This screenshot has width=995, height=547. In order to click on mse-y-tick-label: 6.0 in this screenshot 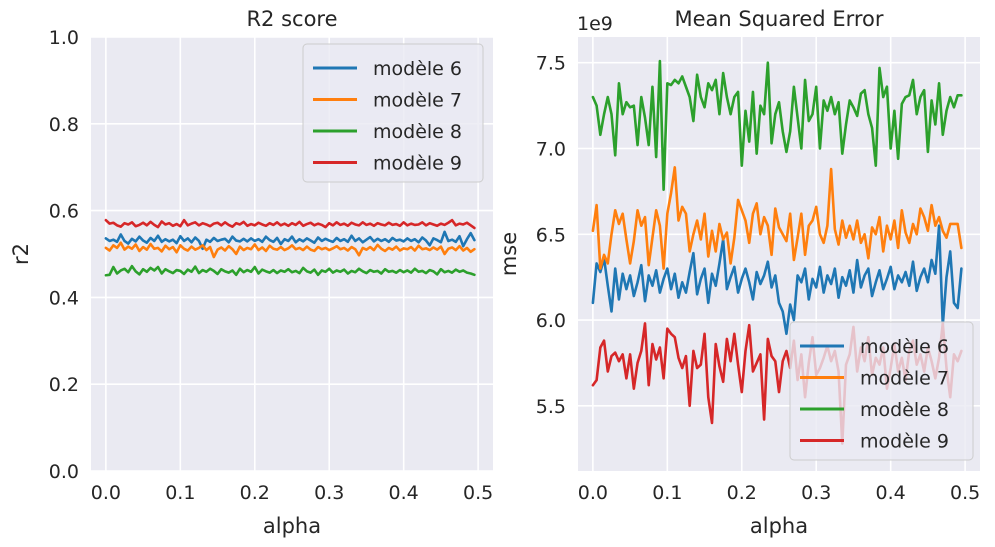, I will do `click(551, 321)`.